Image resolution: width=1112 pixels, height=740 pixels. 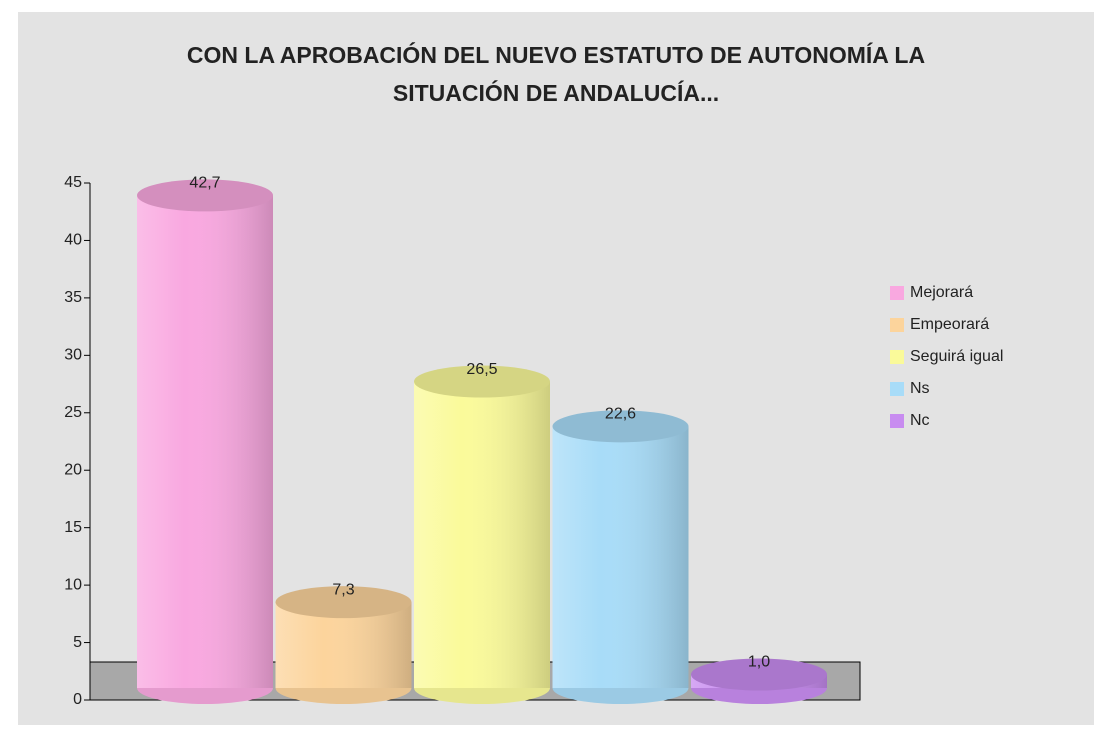 I want to click on y-tick-label: 35, so click(x=73, y=297).